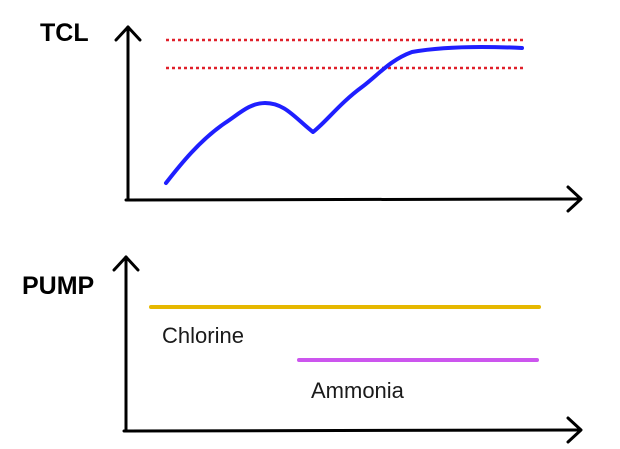 The width and height of the screenshot is (620, 449). What do you see at coordinates (358, 390) in the screenshot?
I see `ammonia-label: Ammonia` at bounding box center [358, 390].